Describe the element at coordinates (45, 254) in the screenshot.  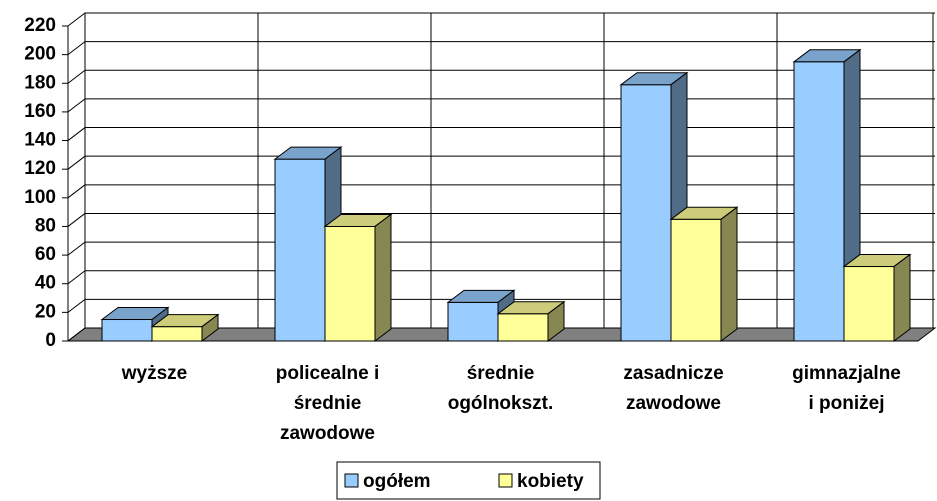
I see `y-tick-label: 60` at that location.